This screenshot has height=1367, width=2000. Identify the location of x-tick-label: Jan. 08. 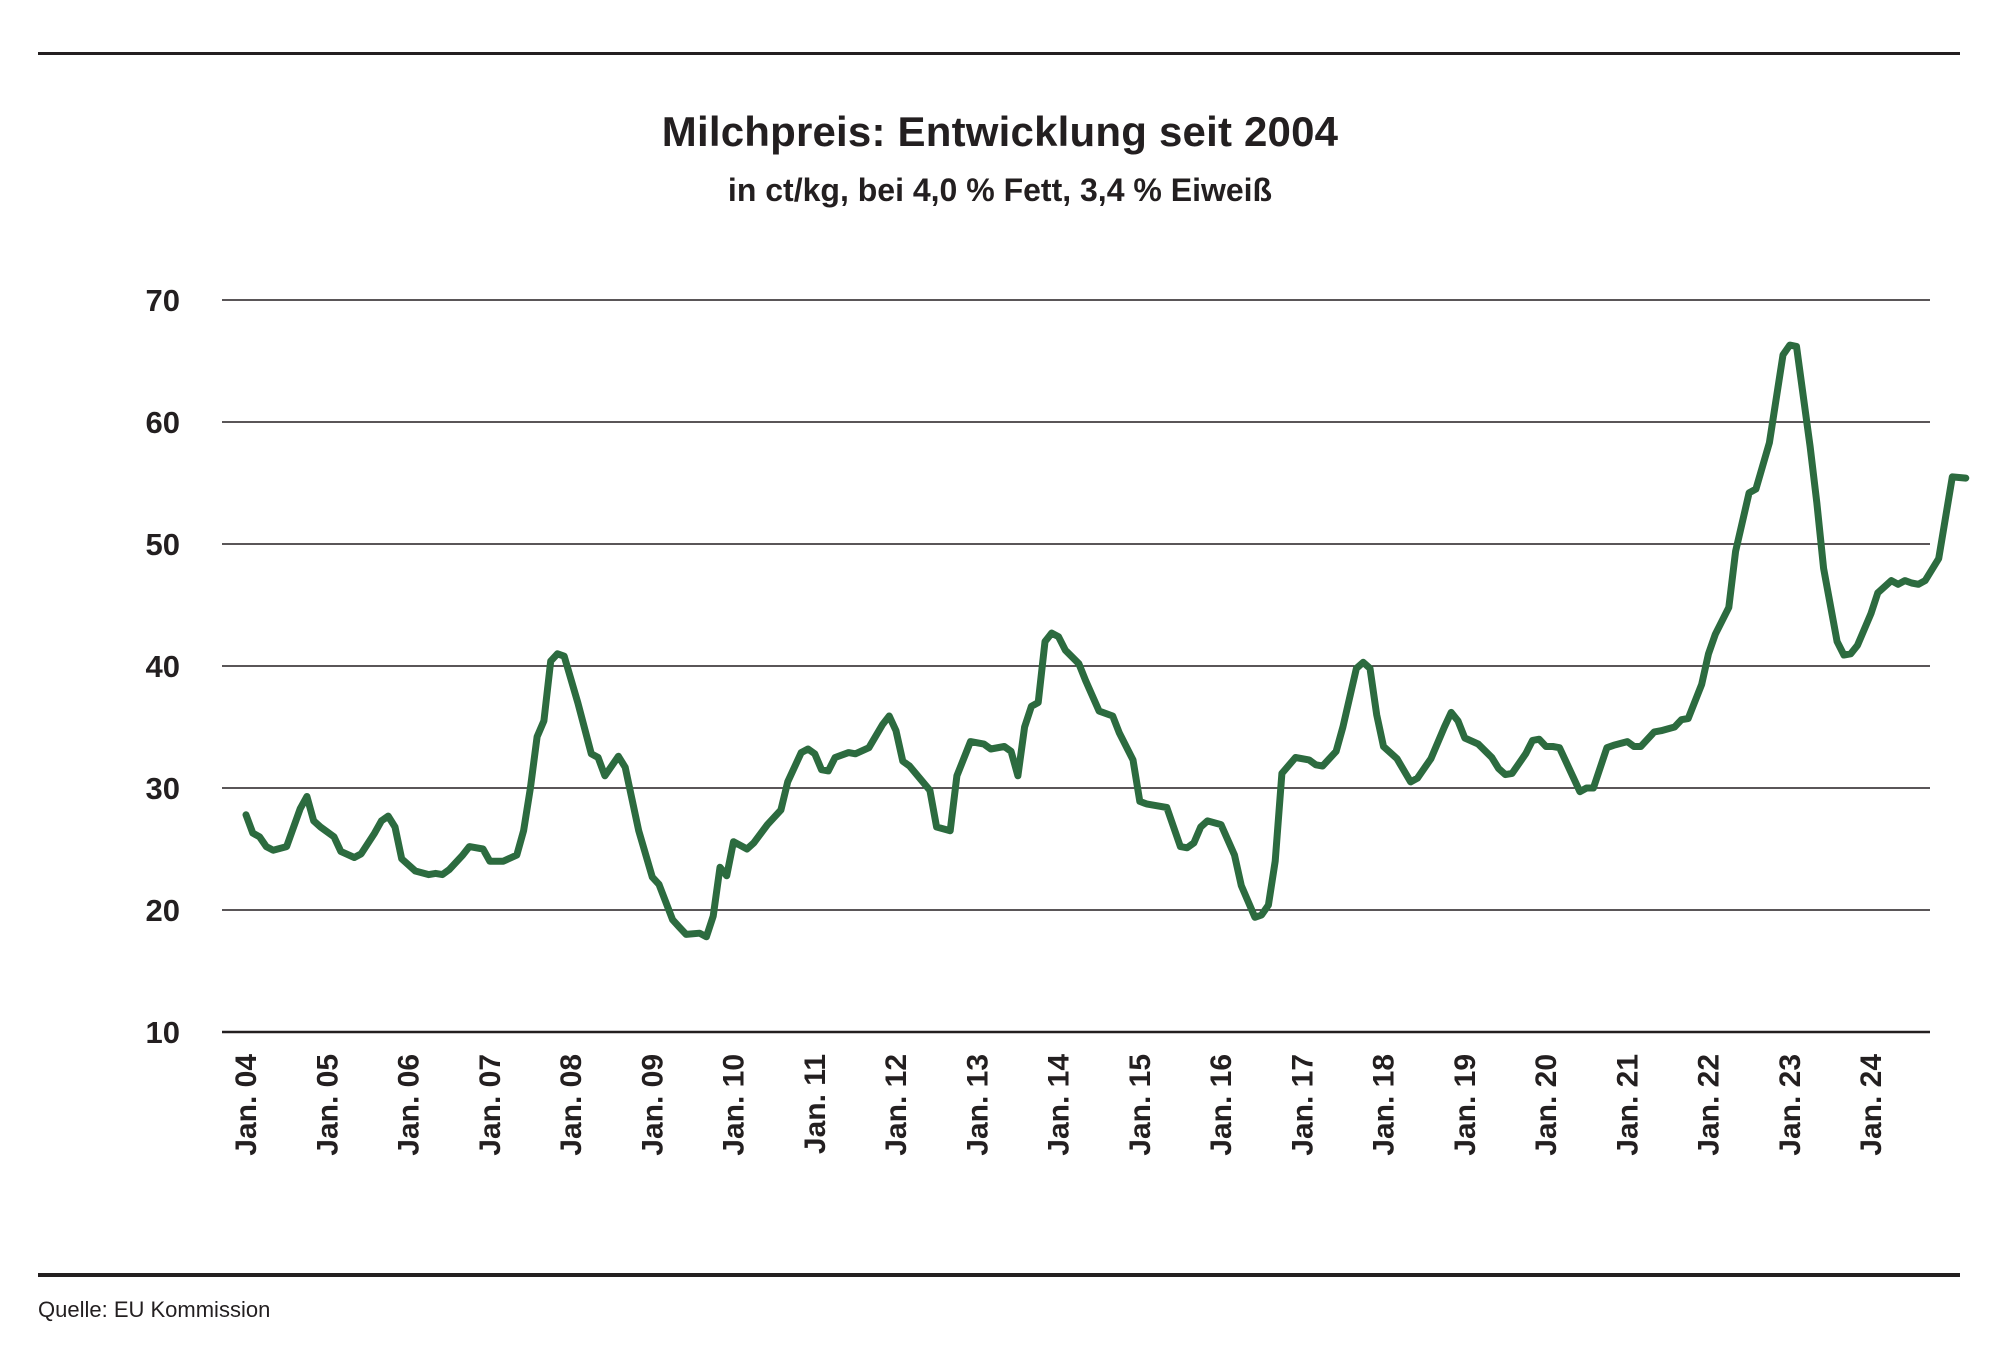
(571, 1105).